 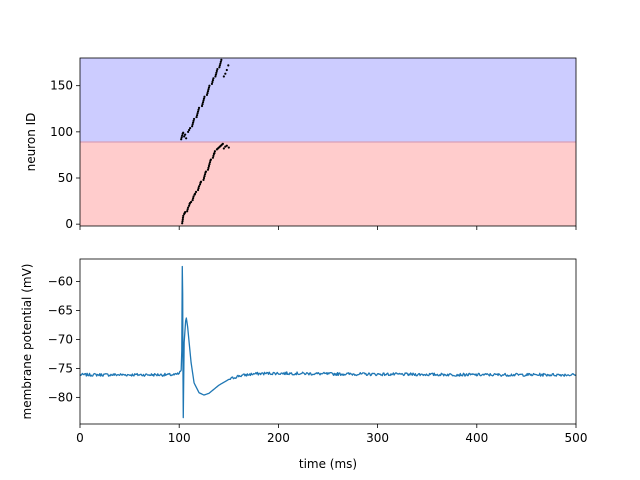 I want to click on potential-y-tick-label: −60, so click(x=60, y=282).